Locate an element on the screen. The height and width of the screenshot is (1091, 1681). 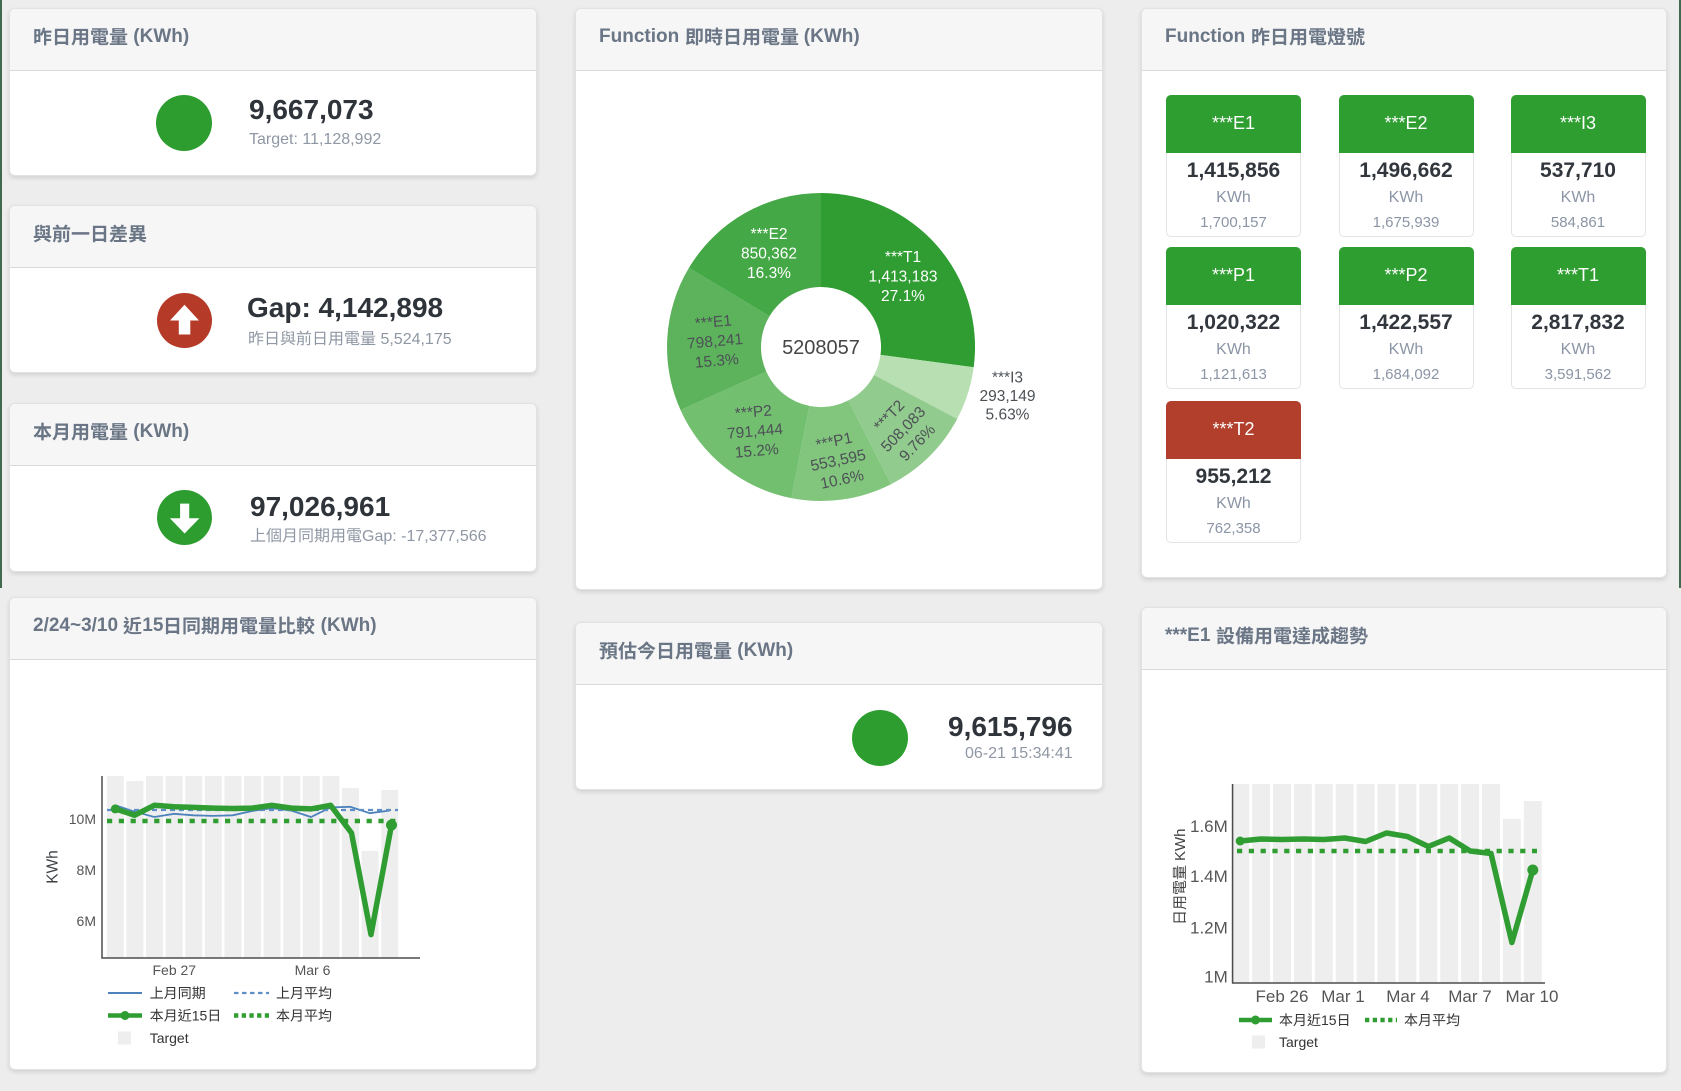
svg-text: 791,444 is located at coordinates (755, 432).